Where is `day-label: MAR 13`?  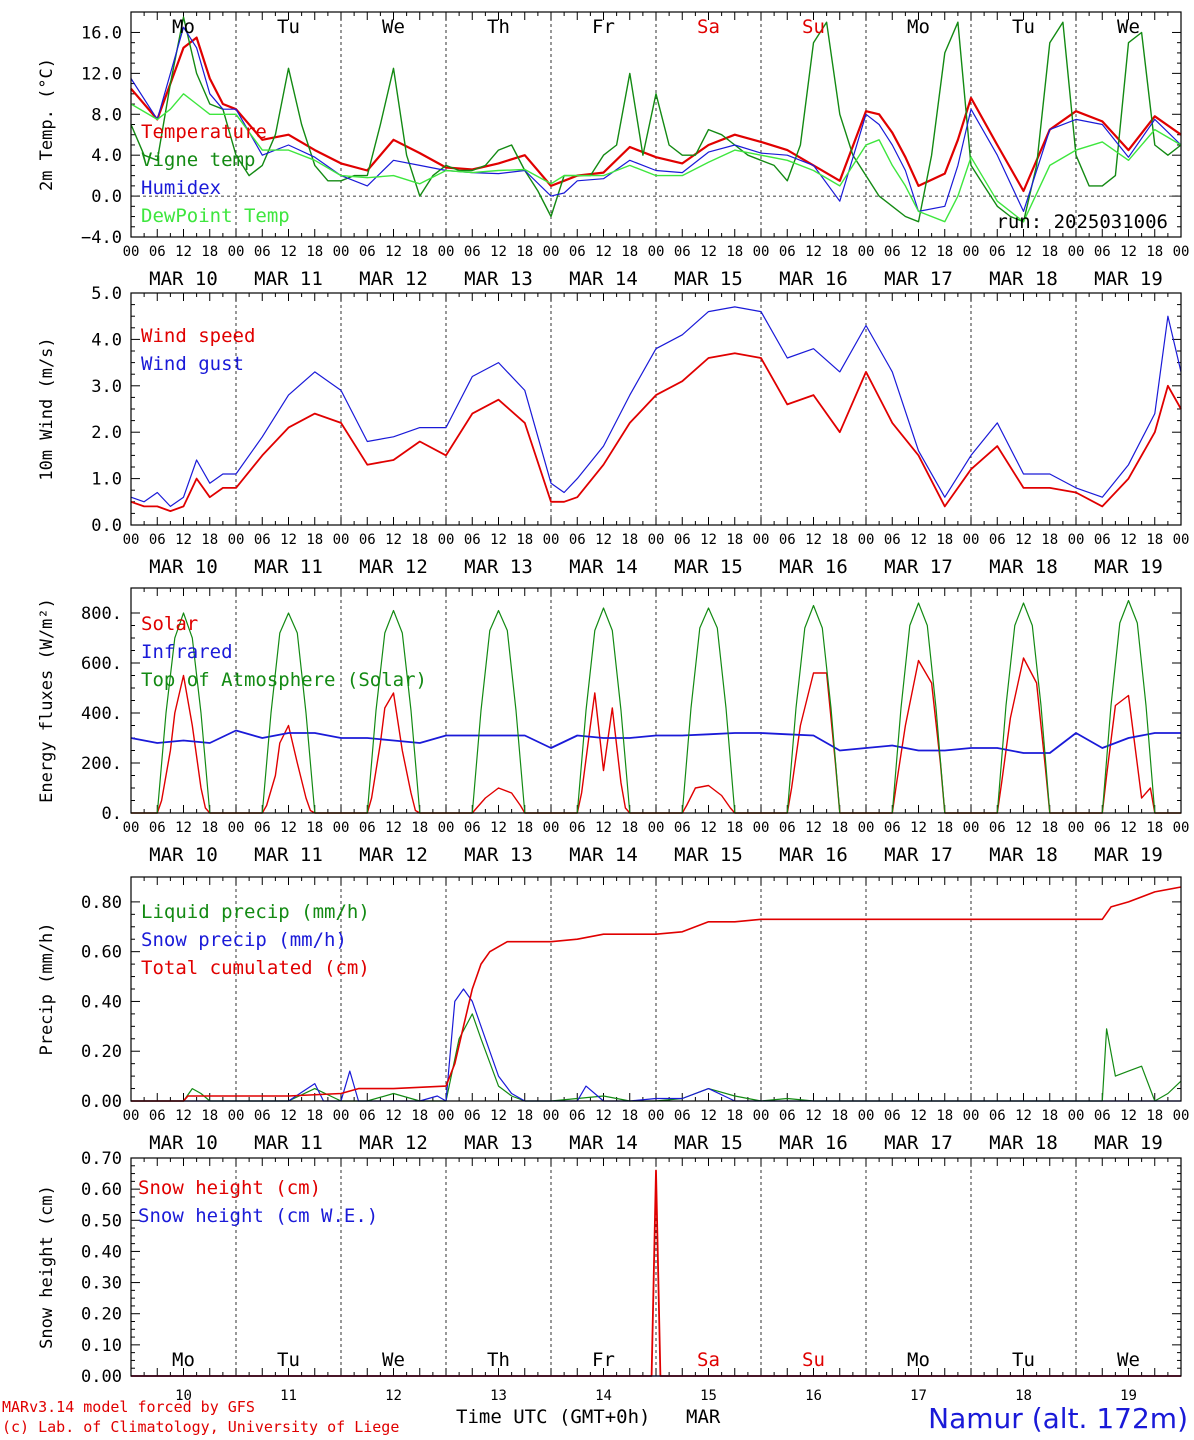
day-label: MAR 13 is located at coordinates (498, 855).